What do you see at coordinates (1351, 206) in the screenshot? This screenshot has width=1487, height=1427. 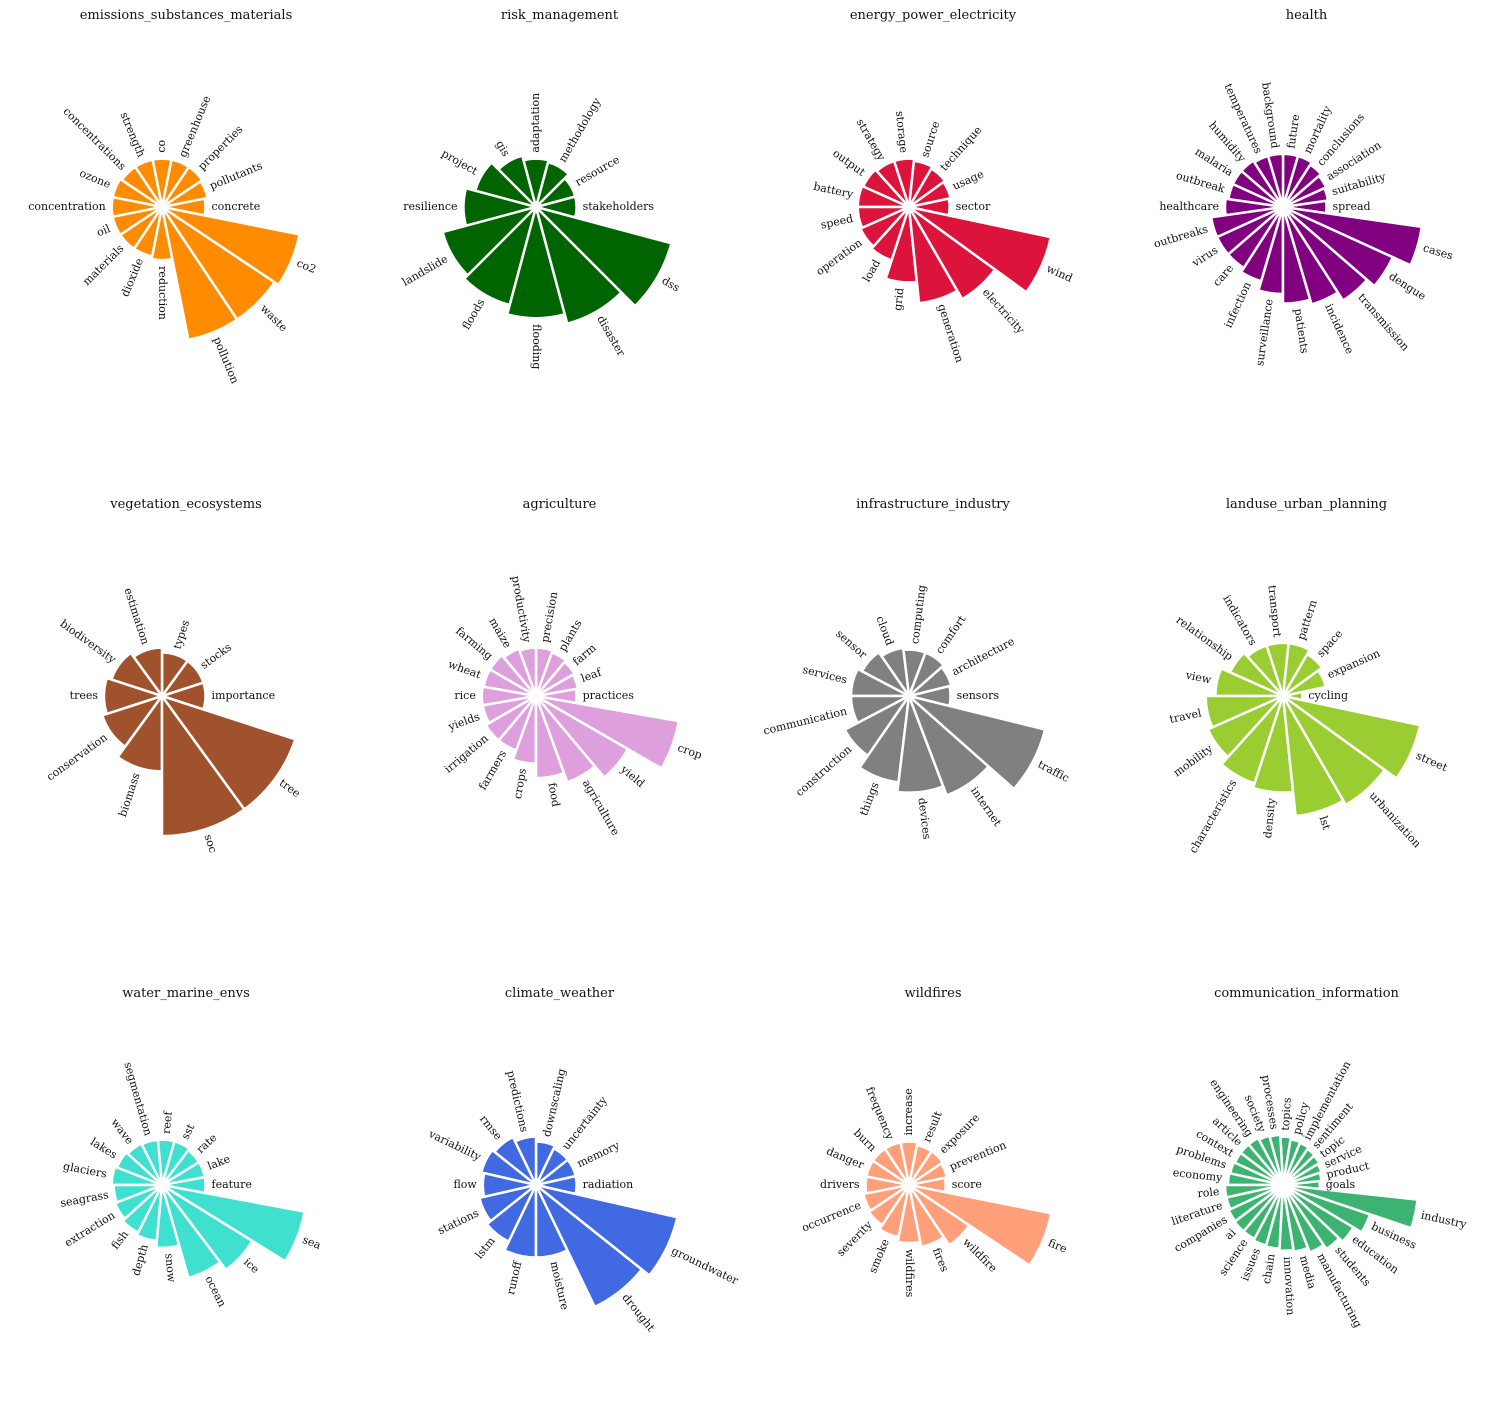 I see `category-label-spread: spread` at bounding box center [1351, 206].